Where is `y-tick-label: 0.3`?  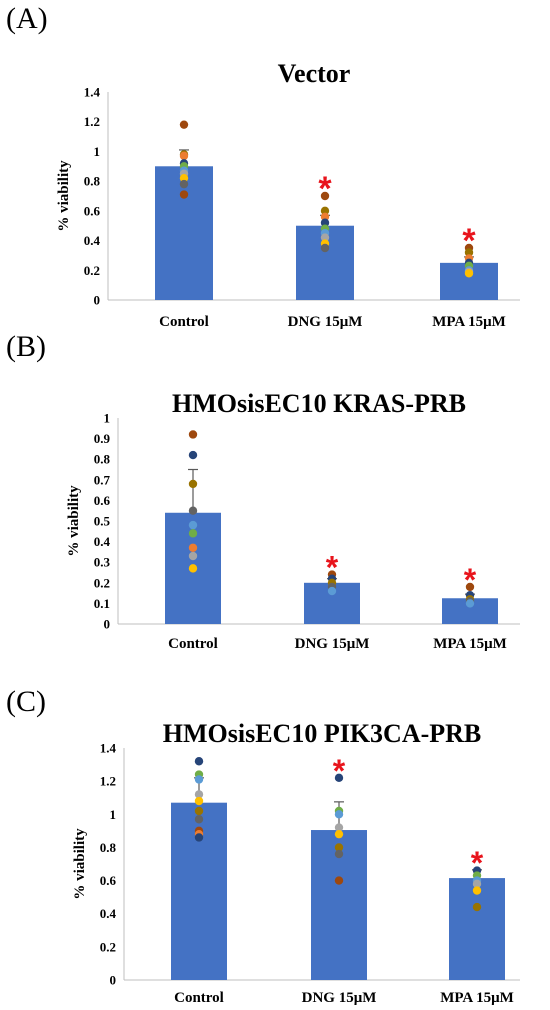
y-tick-label: 0.3 is located at coordinates (102, 562).